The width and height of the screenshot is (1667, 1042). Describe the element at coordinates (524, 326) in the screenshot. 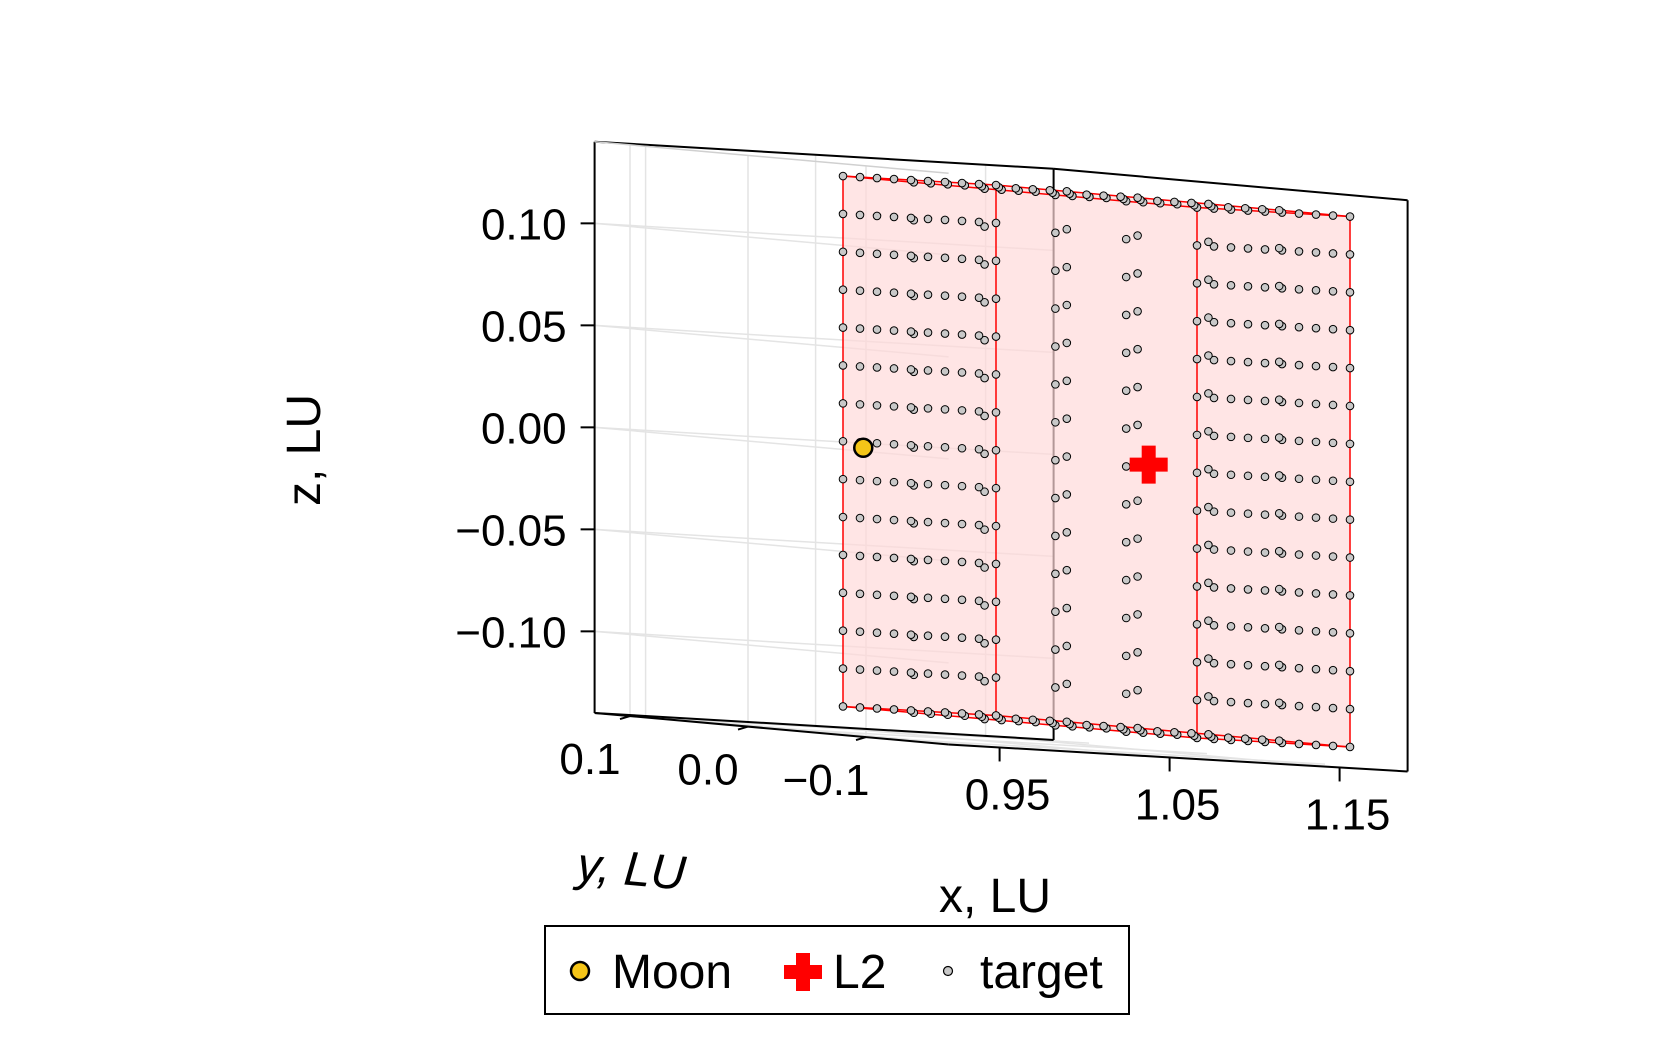

I see `z-tick-label-1: 0.05` at that location.